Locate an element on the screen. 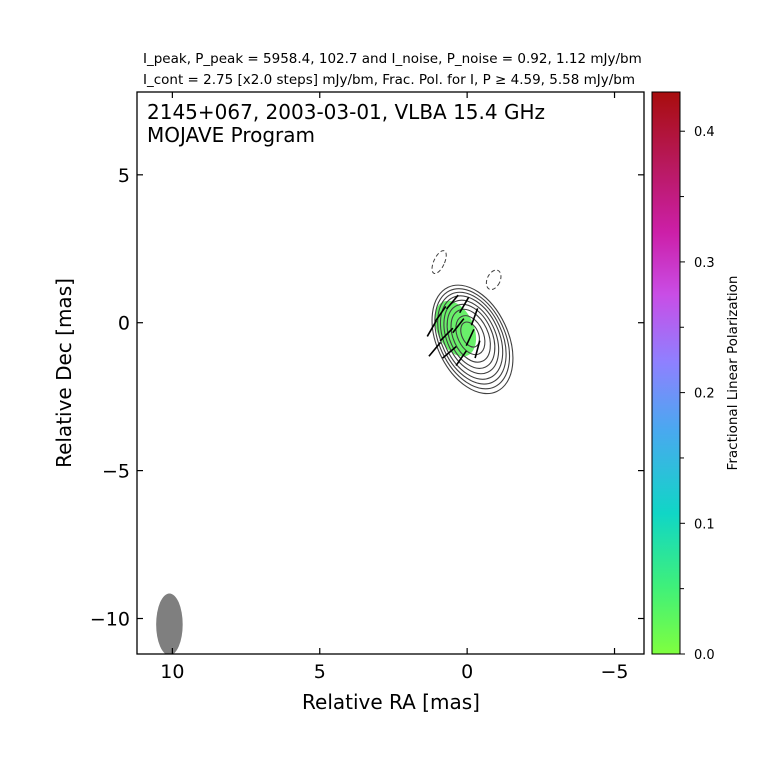  y-axis-label: Relative Dec [mas] is located at coordinates (64, 373).